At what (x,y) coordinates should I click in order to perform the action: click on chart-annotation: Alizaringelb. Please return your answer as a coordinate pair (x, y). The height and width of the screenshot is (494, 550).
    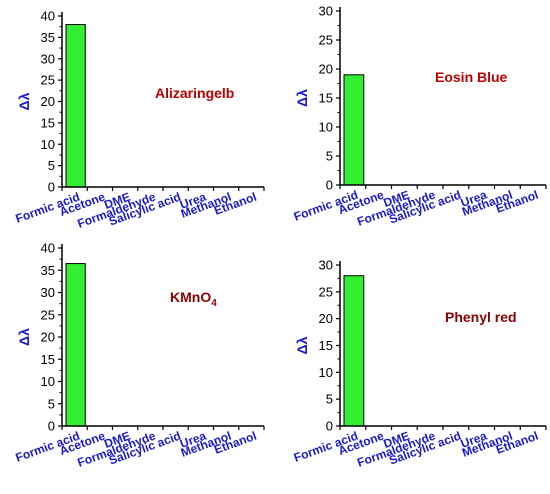
    Looking at the image, I should click on (194, 93).